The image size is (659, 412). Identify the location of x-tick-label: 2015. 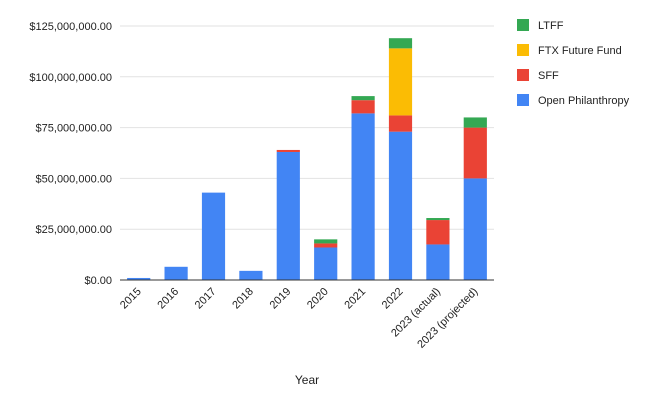
(131, 299).